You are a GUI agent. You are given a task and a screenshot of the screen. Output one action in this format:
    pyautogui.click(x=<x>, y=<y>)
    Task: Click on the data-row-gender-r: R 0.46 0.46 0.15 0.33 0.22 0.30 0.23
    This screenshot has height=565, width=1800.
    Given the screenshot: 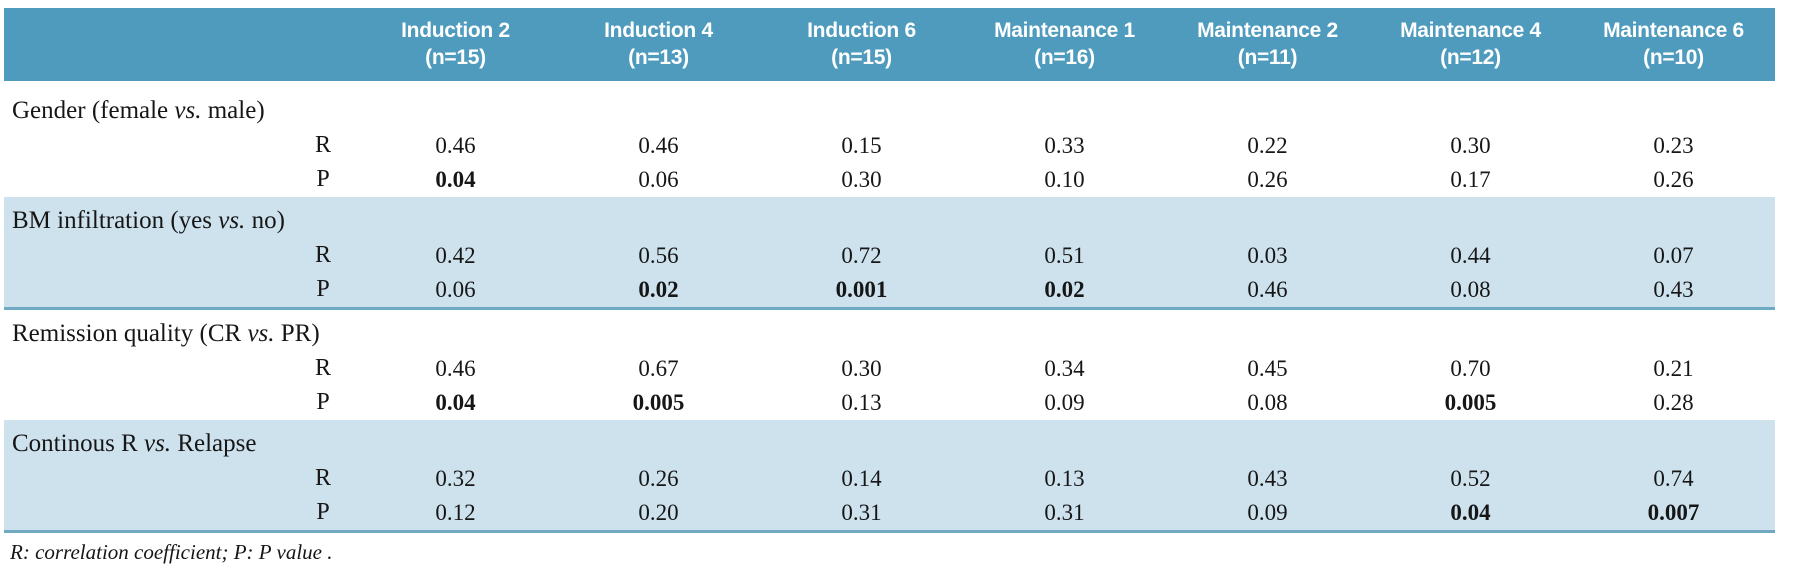 What is the action you would take?
    pyautogui.click(x=889, y=146)
    